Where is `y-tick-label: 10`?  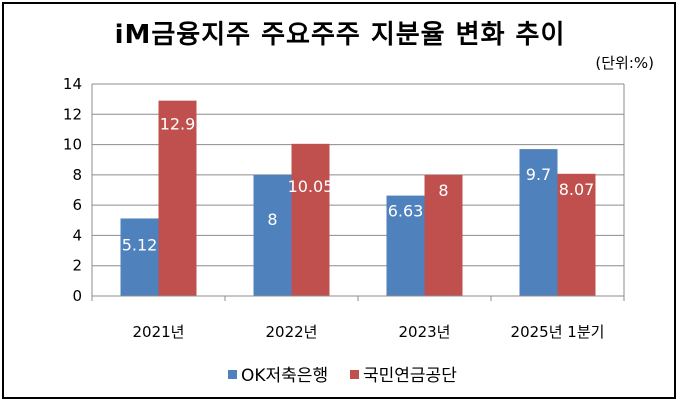 y-tick-label: 10 is located at coordinates (72, 145).